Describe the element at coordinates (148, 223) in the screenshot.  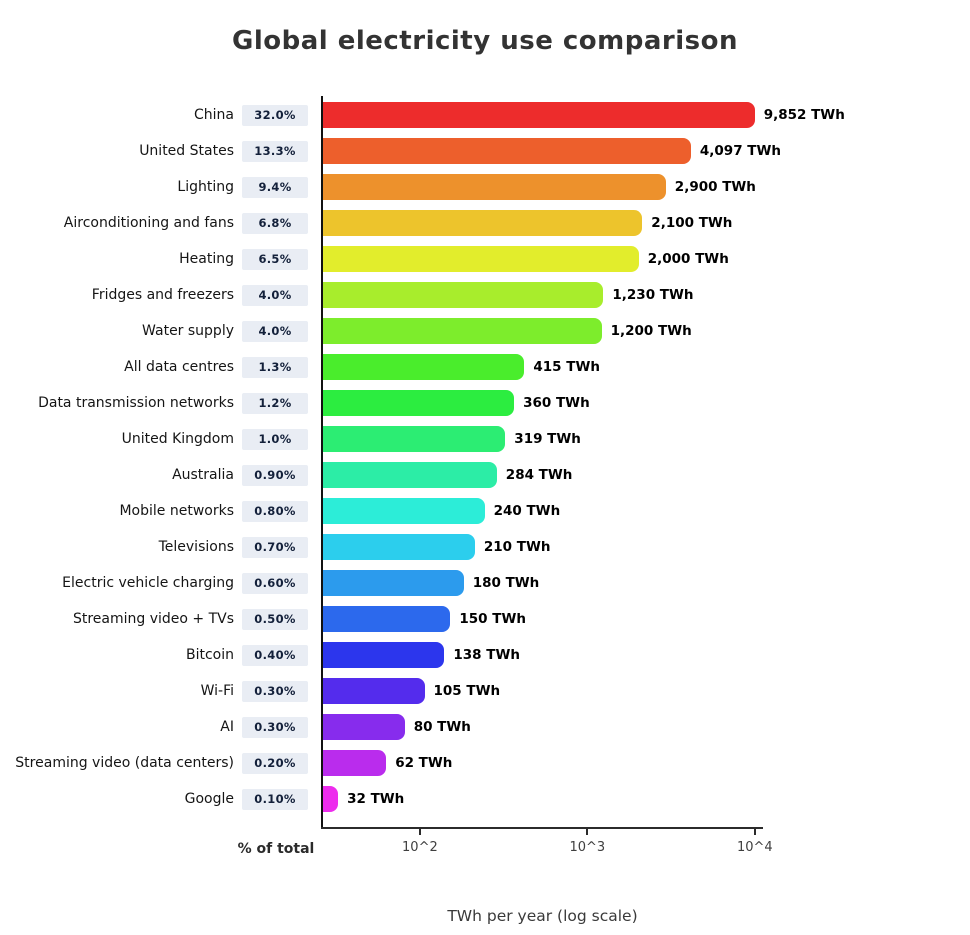
I see `category-label: Airconditioning and fans` at that location.